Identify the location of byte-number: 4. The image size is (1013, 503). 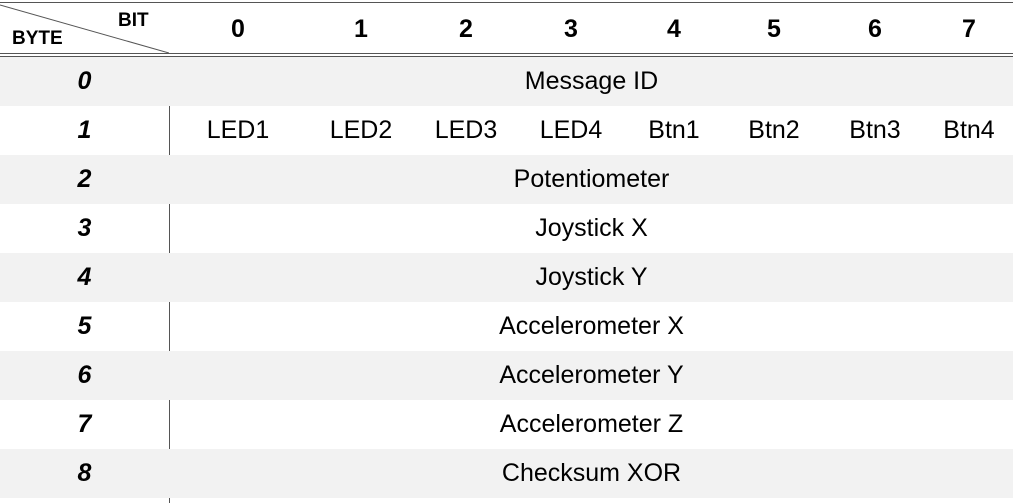
(84, 277).